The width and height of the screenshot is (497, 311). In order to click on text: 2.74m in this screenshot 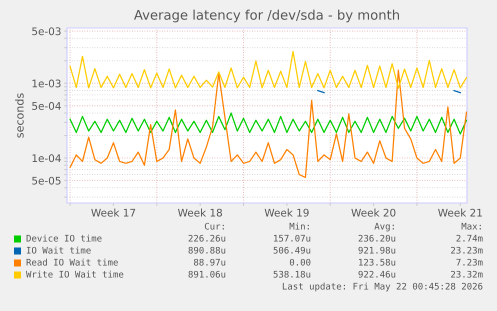, I will do `click(469, 238)`.